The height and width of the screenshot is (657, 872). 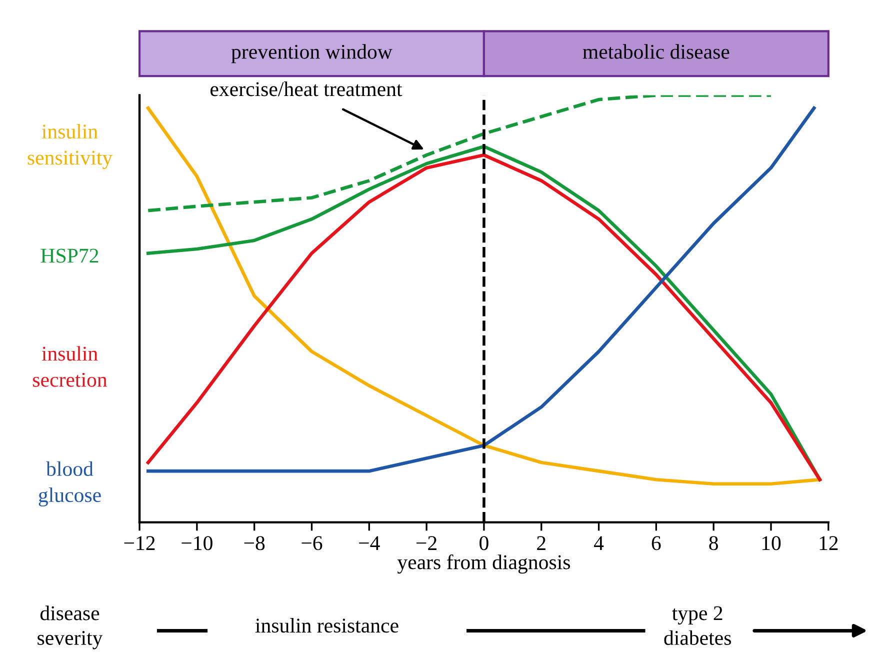 What do you see at coordinates (197, 543) in the screenshot?
I see `x-tick-label: −10` at bounding box center [197, 543].